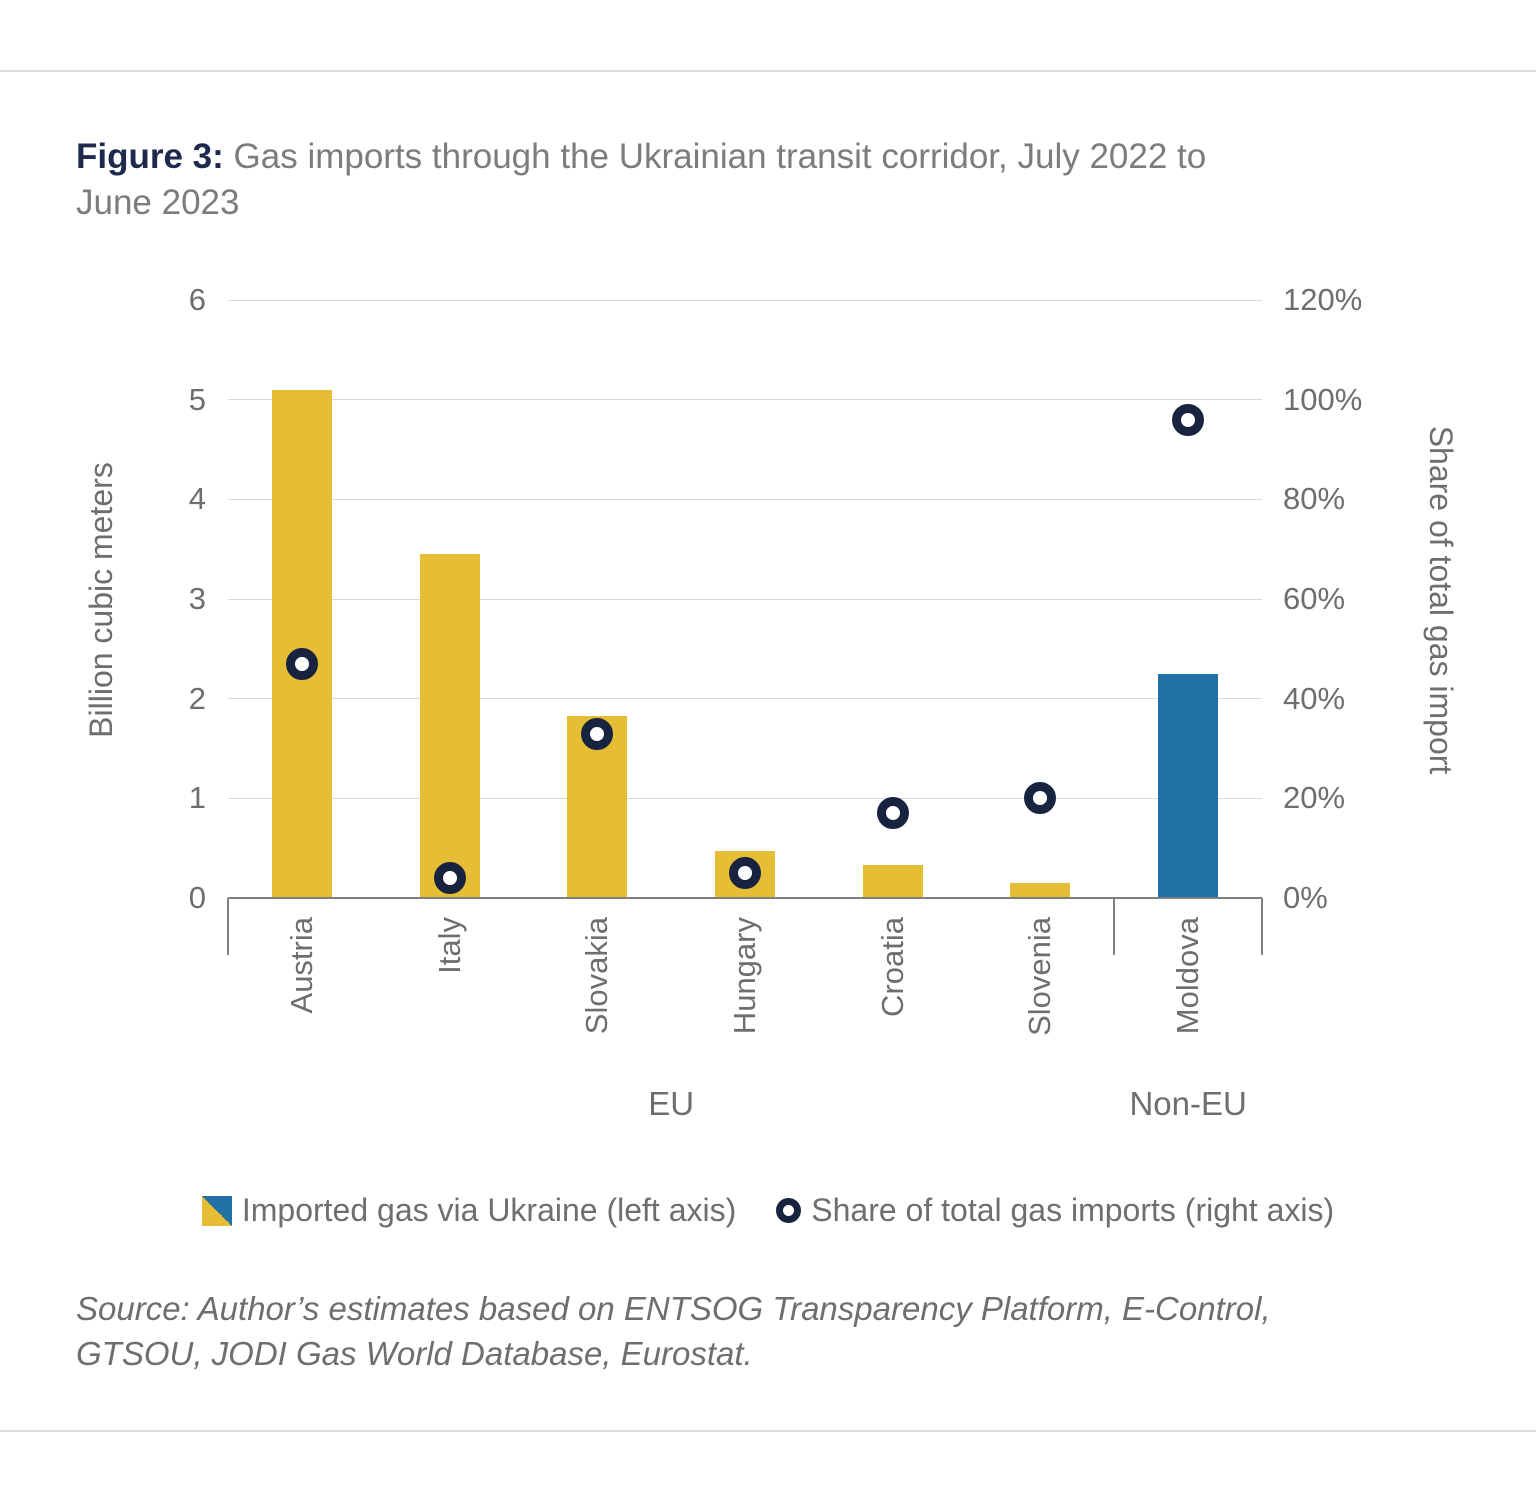 This screenshot has width=1536, height=1504. I want to click on bar-moldova, so click(1188, 785).